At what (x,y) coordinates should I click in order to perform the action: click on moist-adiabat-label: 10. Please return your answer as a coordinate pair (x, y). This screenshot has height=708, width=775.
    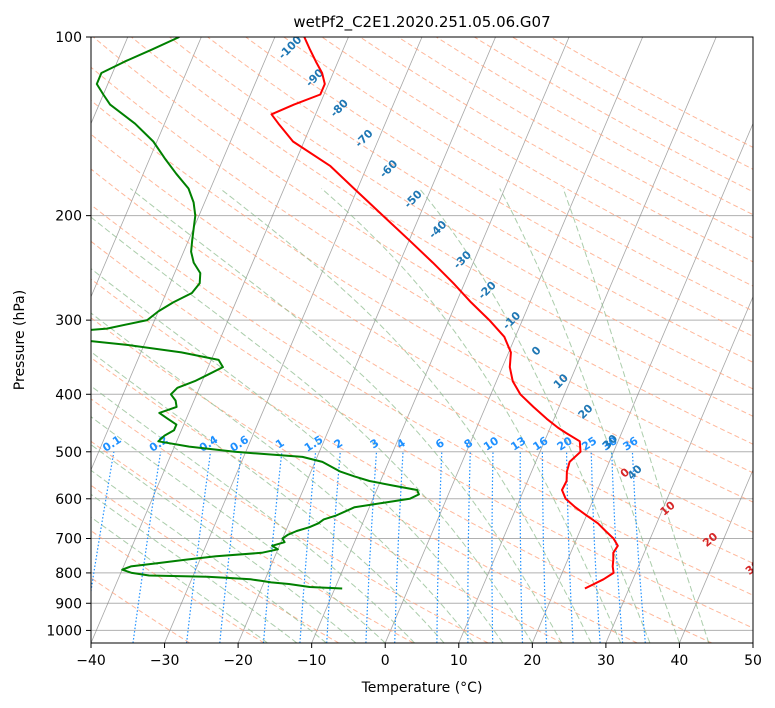
    Looking at the image, I should click on (668, 508).